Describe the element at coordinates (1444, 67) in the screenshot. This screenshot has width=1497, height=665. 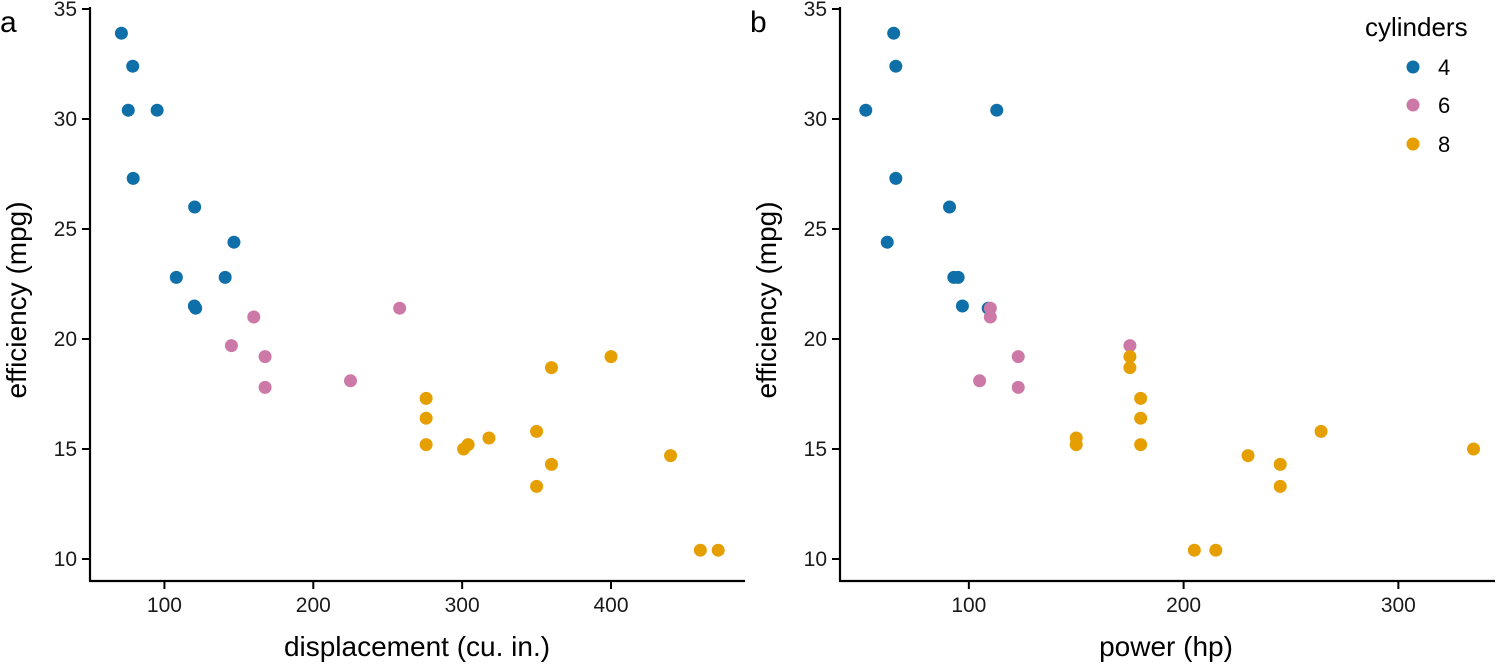
I see `legend-label-4: 4` at that location.